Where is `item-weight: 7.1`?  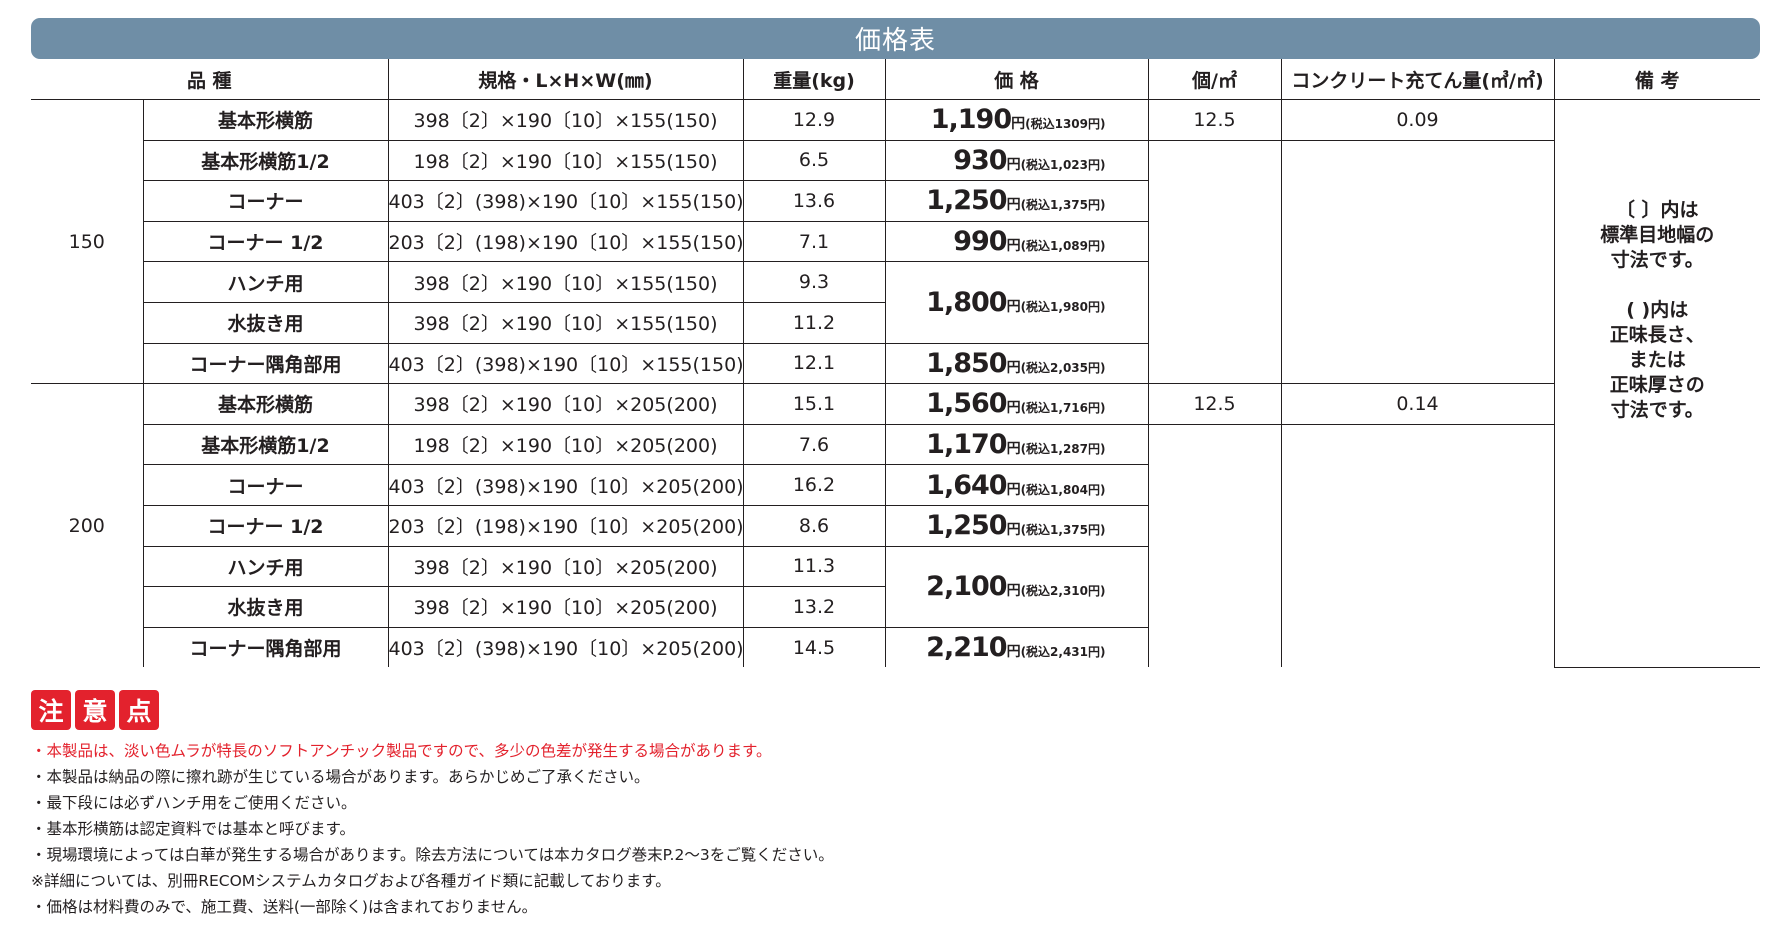 item-weight: 7.1 is located at coordinates (814, 241).